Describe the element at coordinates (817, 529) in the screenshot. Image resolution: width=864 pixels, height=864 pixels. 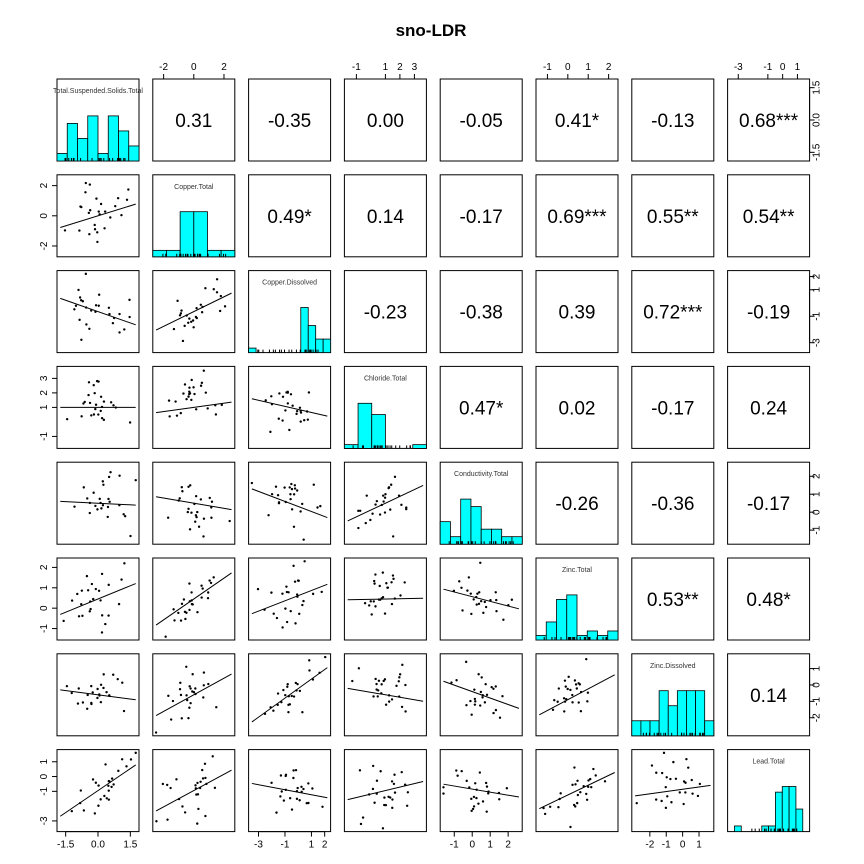
I see `y-tick-label: -1` at that location.